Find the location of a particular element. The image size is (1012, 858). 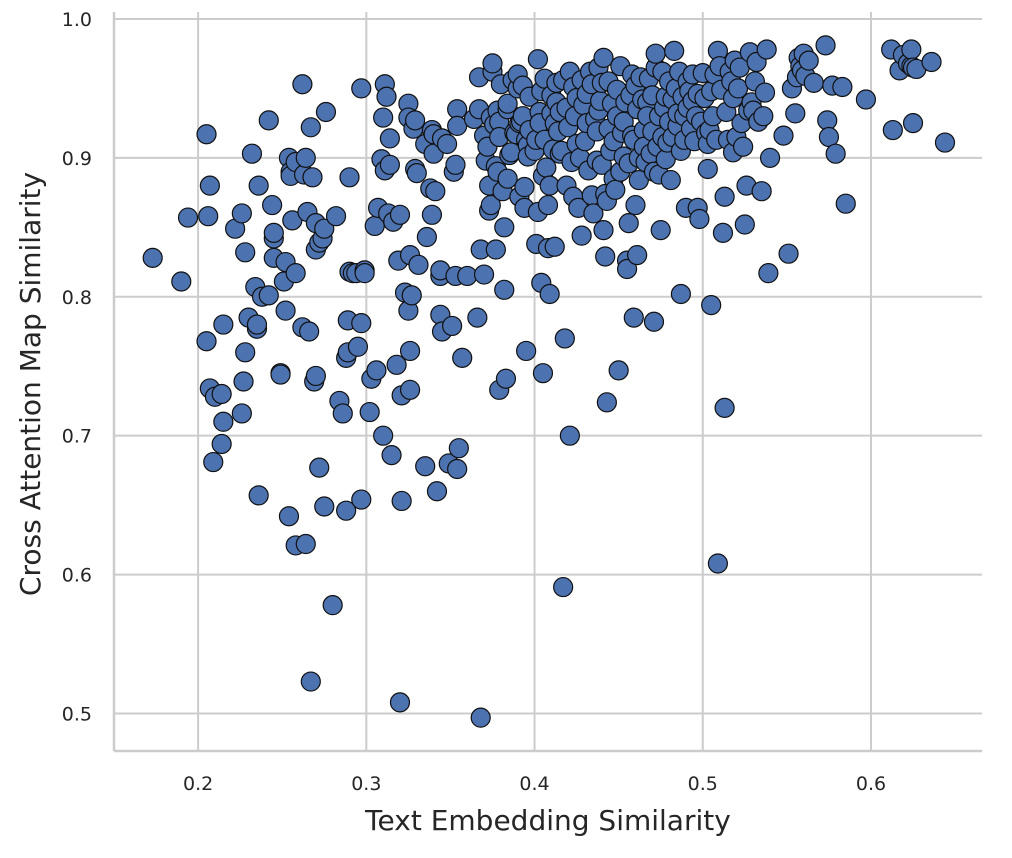

y-tick-label: 0.8 is located at coordinates (77, 298).